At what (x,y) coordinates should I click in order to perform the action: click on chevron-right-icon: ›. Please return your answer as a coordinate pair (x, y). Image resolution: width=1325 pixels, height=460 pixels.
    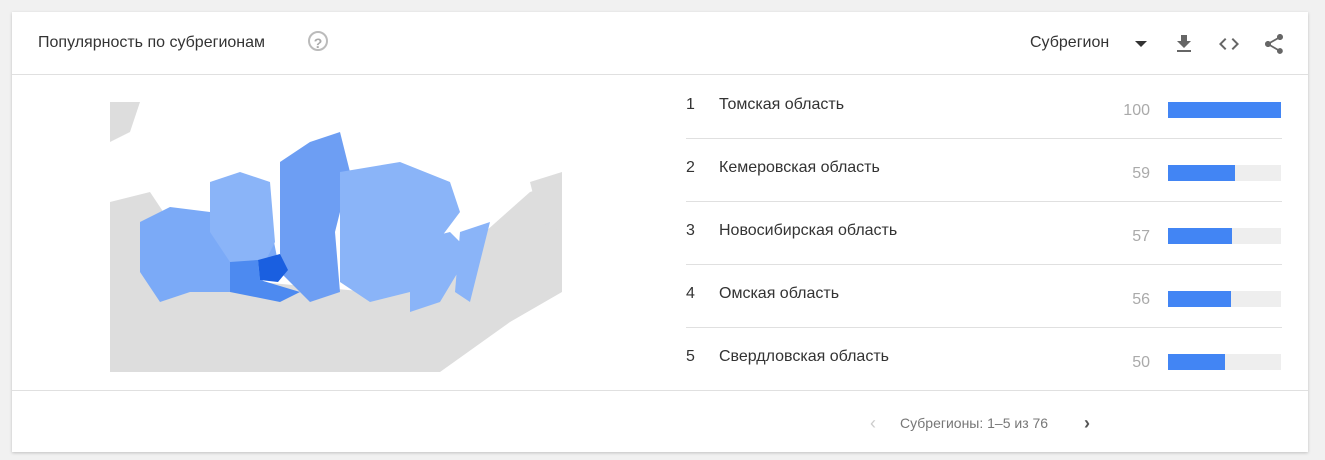
    Looking at the image, I should click on (1087, 423).